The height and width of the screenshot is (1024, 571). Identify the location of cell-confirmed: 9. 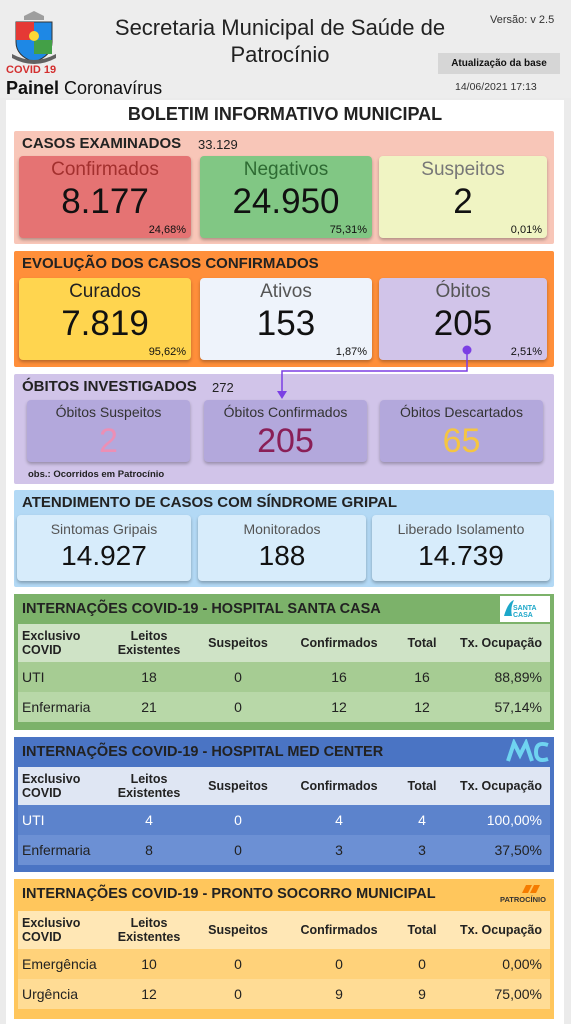
(339, 994).